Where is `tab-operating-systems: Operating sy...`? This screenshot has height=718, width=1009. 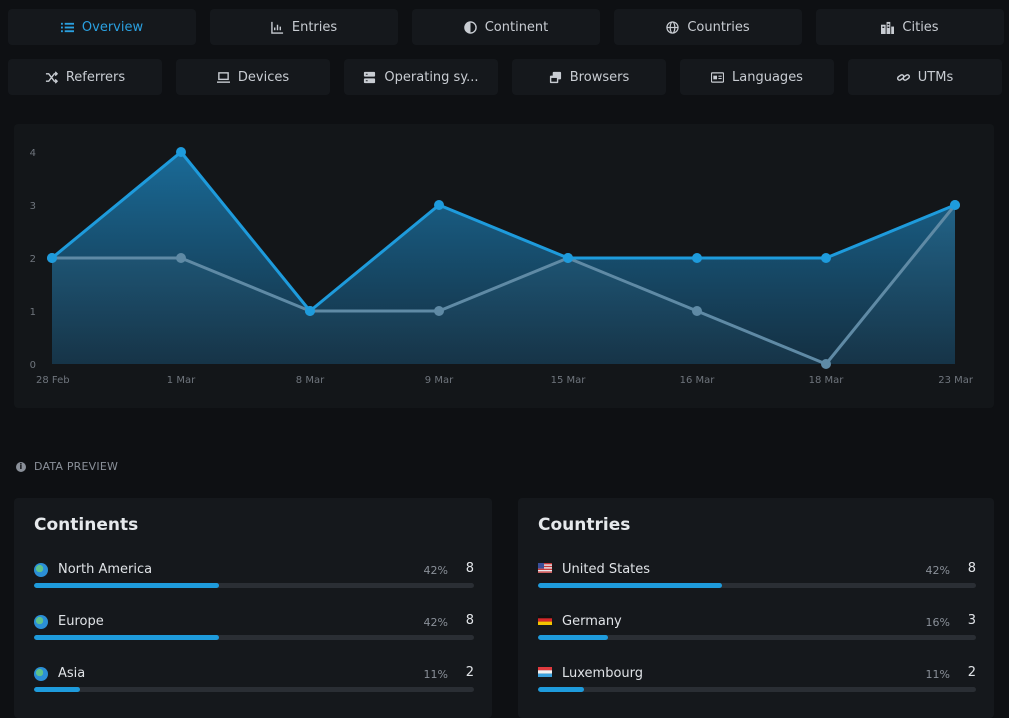
tab-operating-systems: Operating sy... is located at coordinates (421, 77).